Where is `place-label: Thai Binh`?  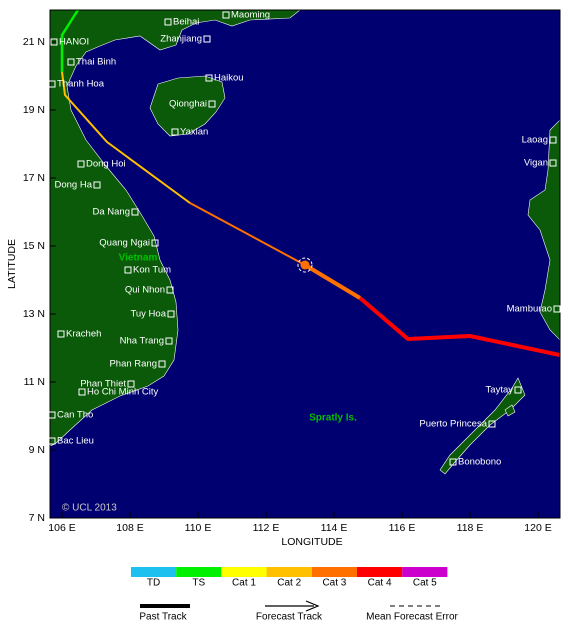 place-label: Thai Binh is located at coordinates (96, 62).